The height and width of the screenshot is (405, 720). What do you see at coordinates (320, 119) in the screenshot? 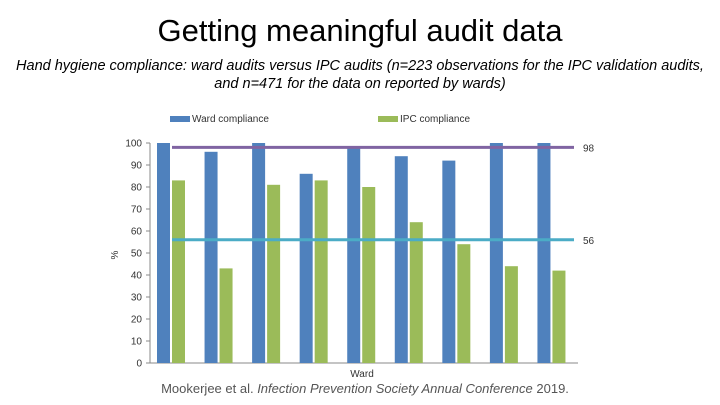
I see `legend: Ward compliance IPC compliance` at bounding box center [320, 119].